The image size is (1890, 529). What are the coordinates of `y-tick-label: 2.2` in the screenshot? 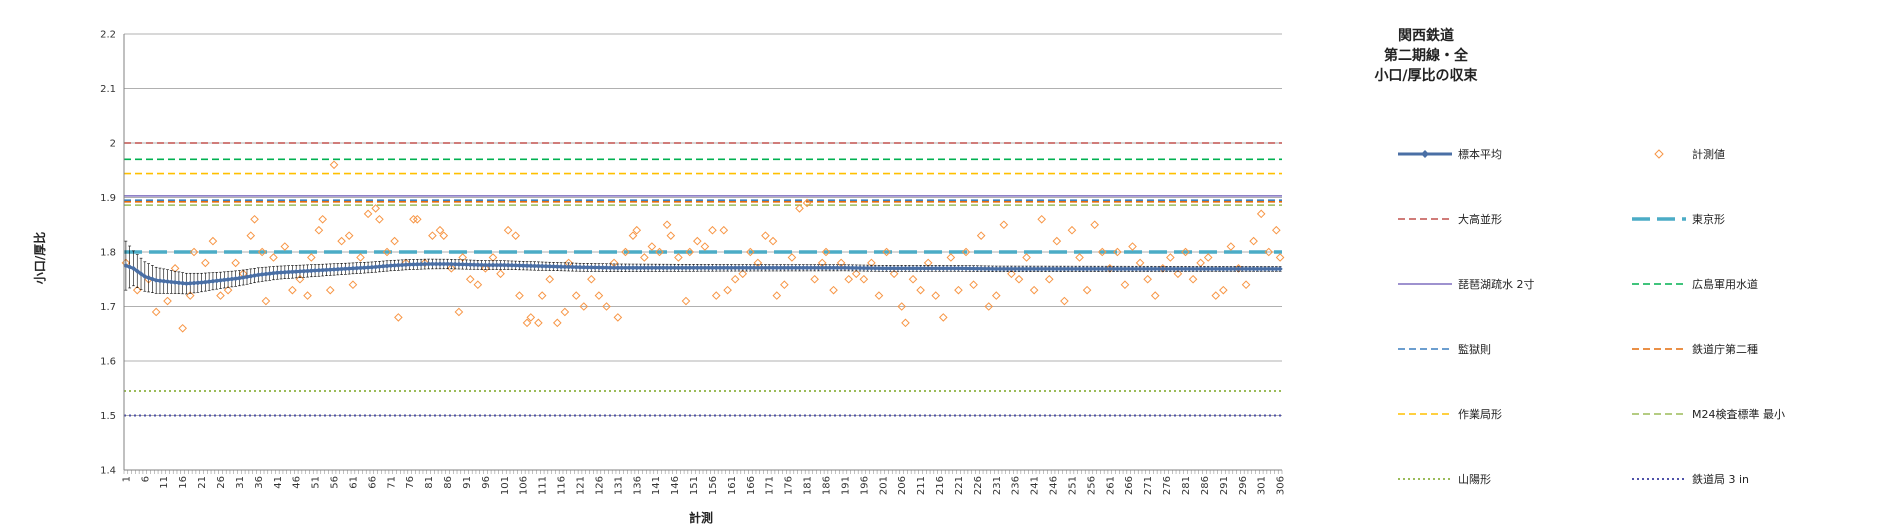 It's located at (108, 35).